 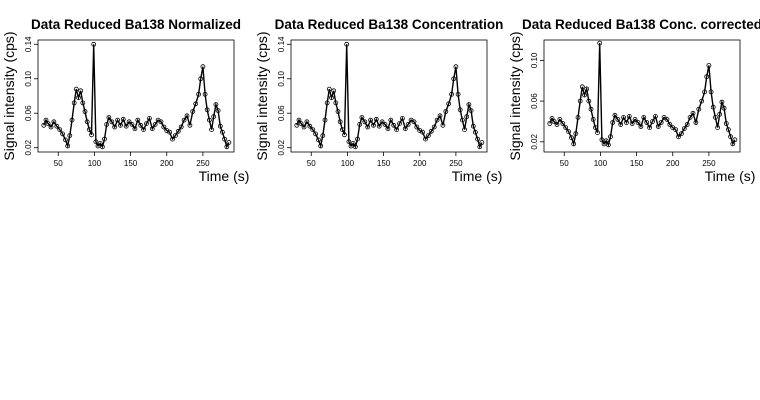 What do you see at coordinates (601, 163) in the screenshot?
I see `x-tick-label: 100` at bounding box center [601, 163].